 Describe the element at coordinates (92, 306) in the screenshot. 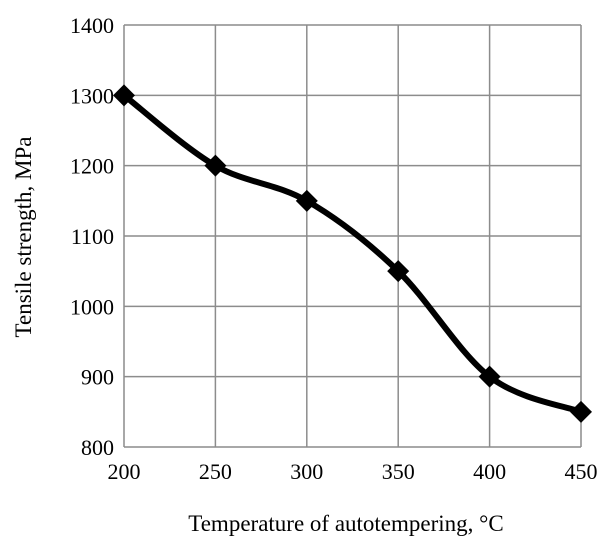

I see `y-tick-label-1000: 1000` at that location.